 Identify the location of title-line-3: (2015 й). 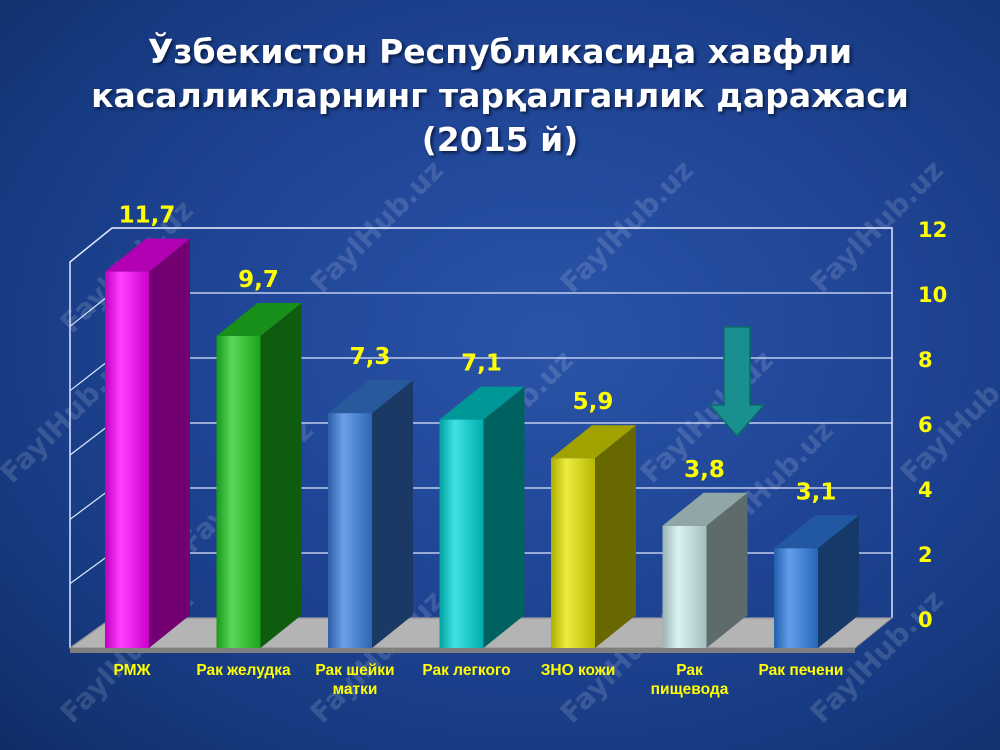
(500, 139).